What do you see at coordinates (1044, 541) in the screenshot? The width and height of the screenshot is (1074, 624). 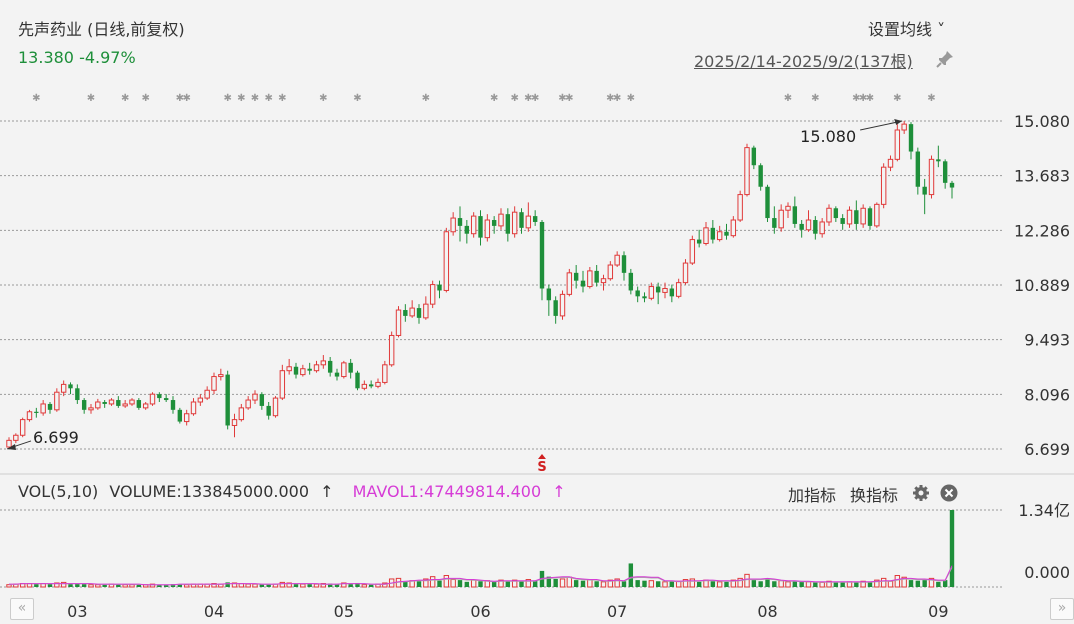 I see `volume-axis: 1.34亿 0.000` at bounding box center [1044, 541].